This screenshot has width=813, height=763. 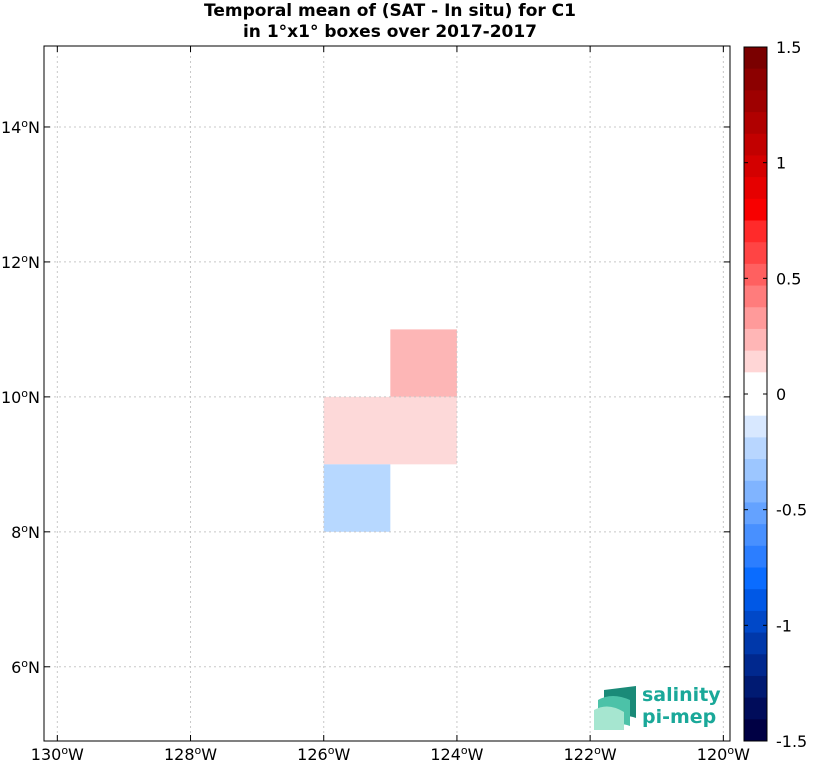 I want to click on chart-title-line1: Temporal mean of (SAT - In situ) for C1, so click(x=390, y=11).